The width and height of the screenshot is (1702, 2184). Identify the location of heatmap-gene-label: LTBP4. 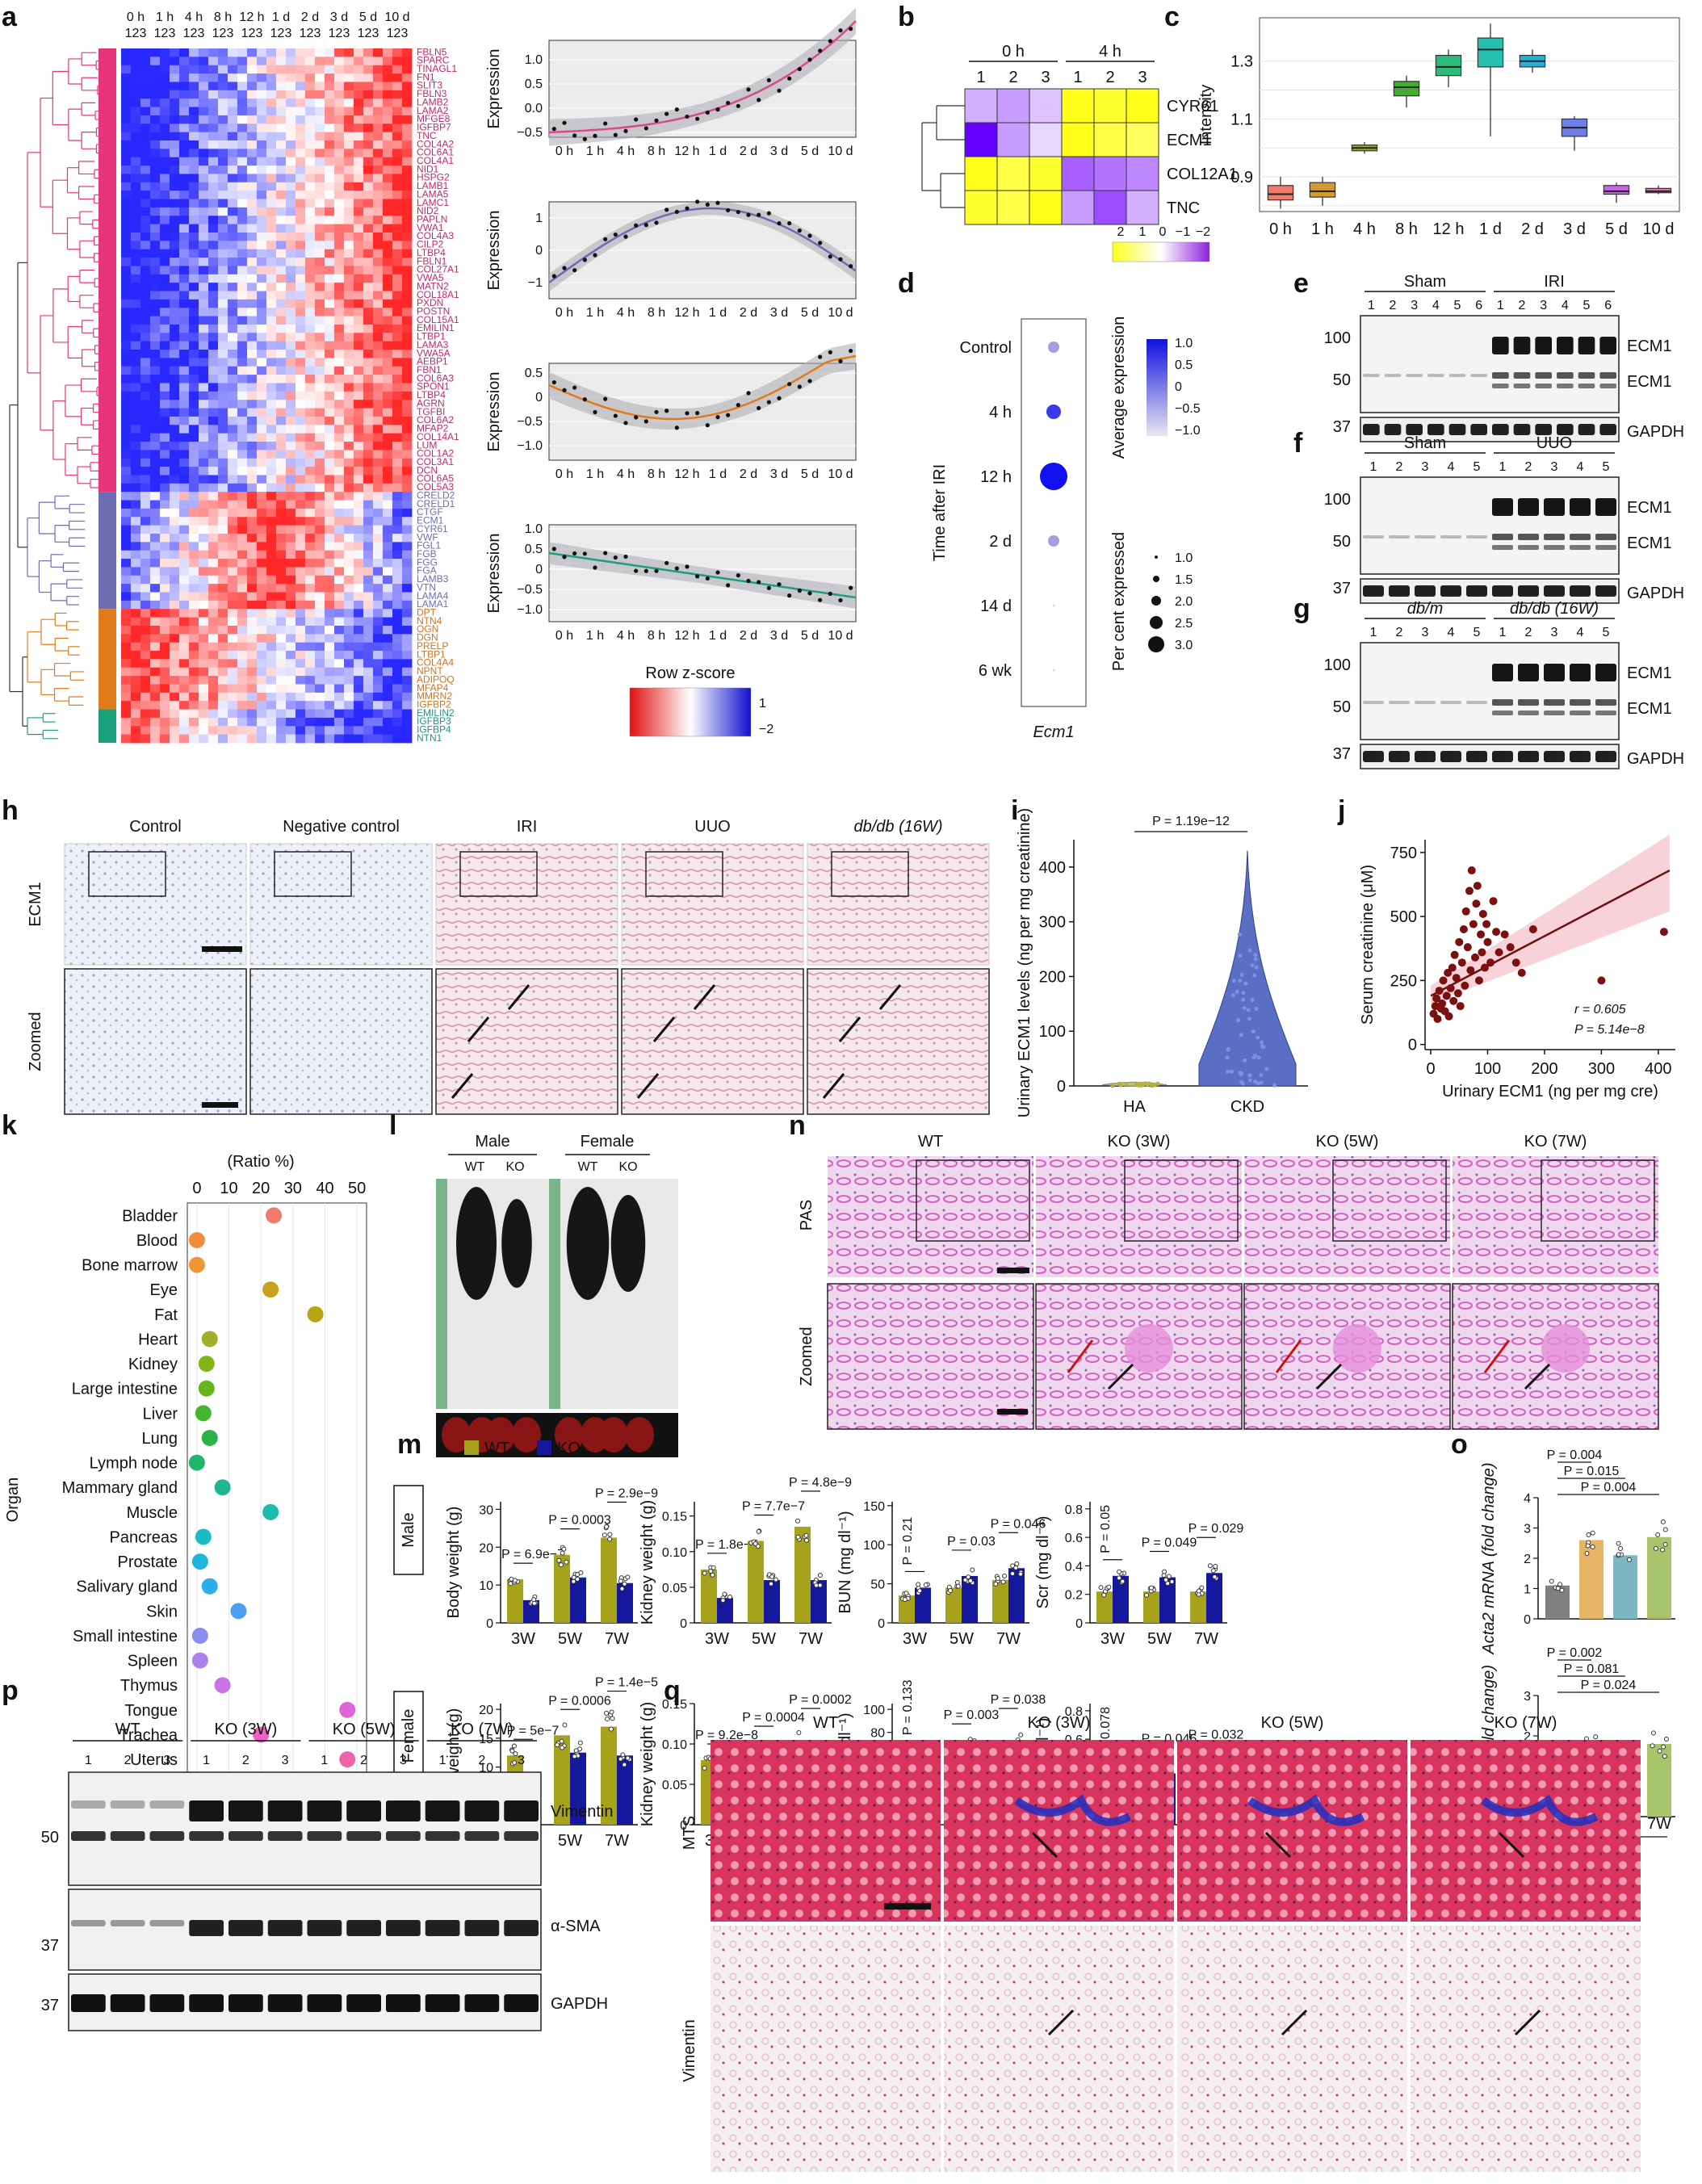
(431, 252).